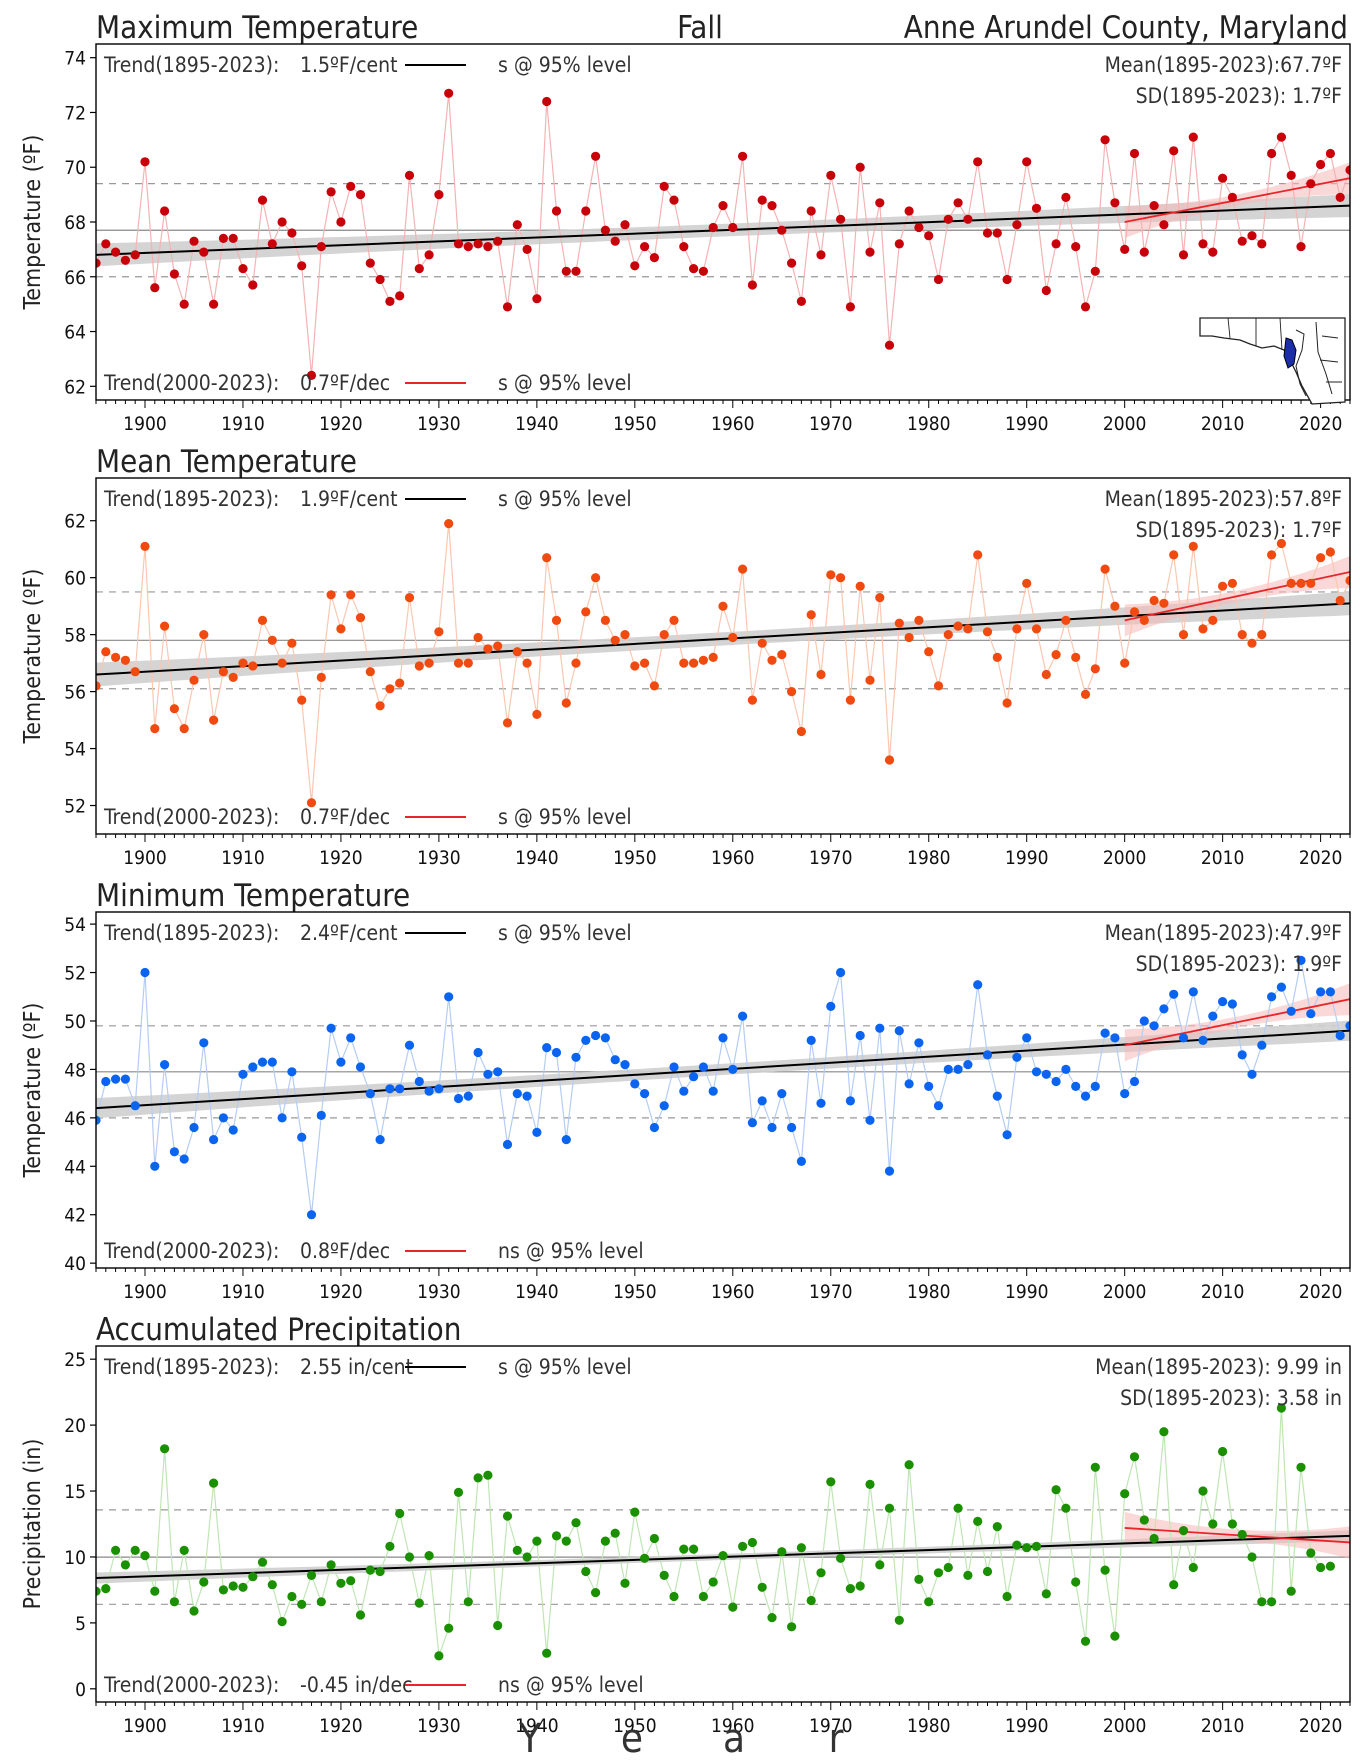 This screenshot has height=1760, width=1360. I want to click on plot-area, so click(723, 1087).